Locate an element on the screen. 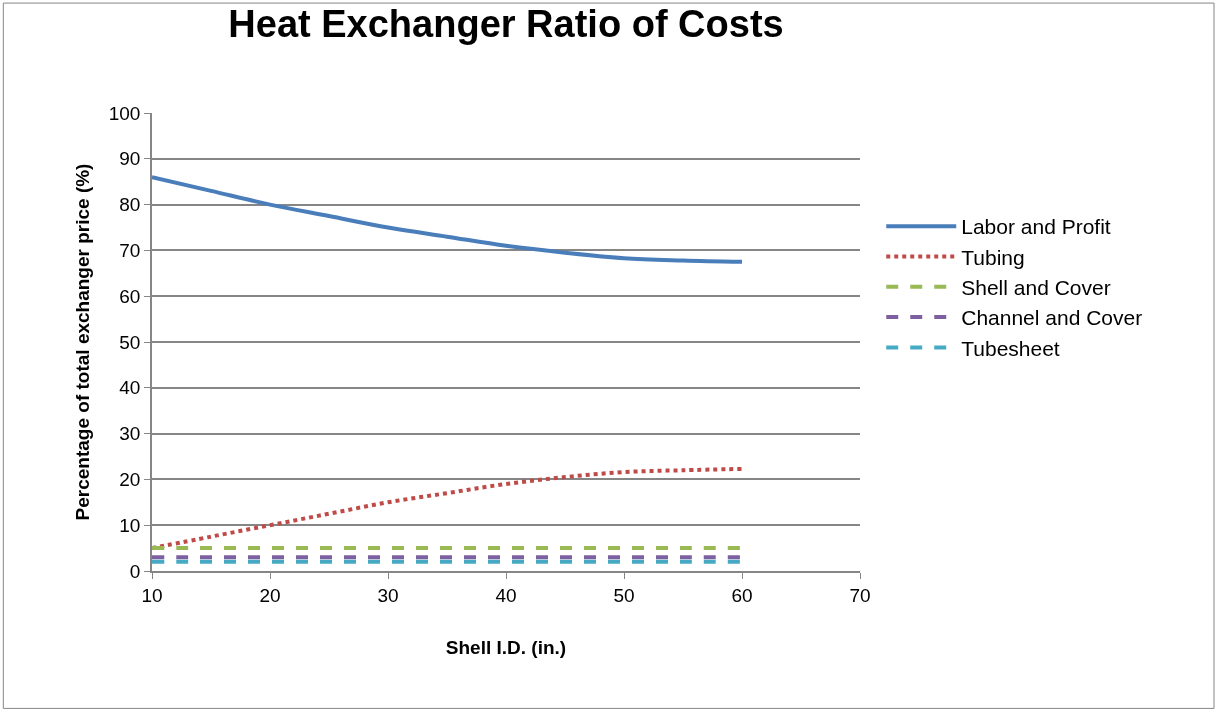  y-tick-label: 90 is located at coordinates (130, 159).